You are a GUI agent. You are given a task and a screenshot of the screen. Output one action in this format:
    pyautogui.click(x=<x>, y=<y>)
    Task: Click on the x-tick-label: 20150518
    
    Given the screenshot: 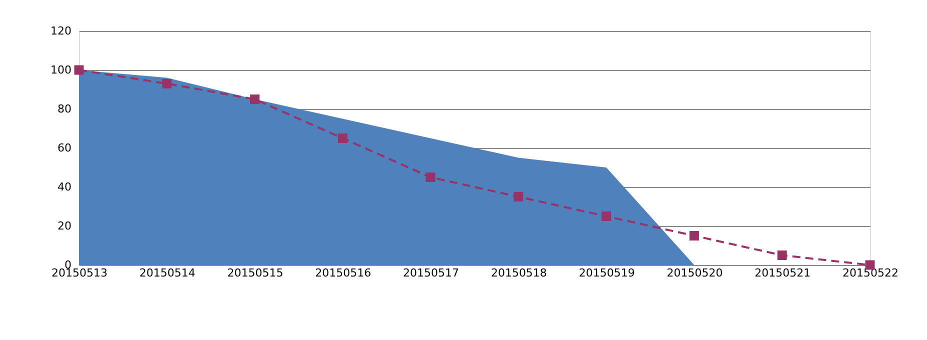 What is the action you would take?
    pyautogui.click(x=518, y=273)
    